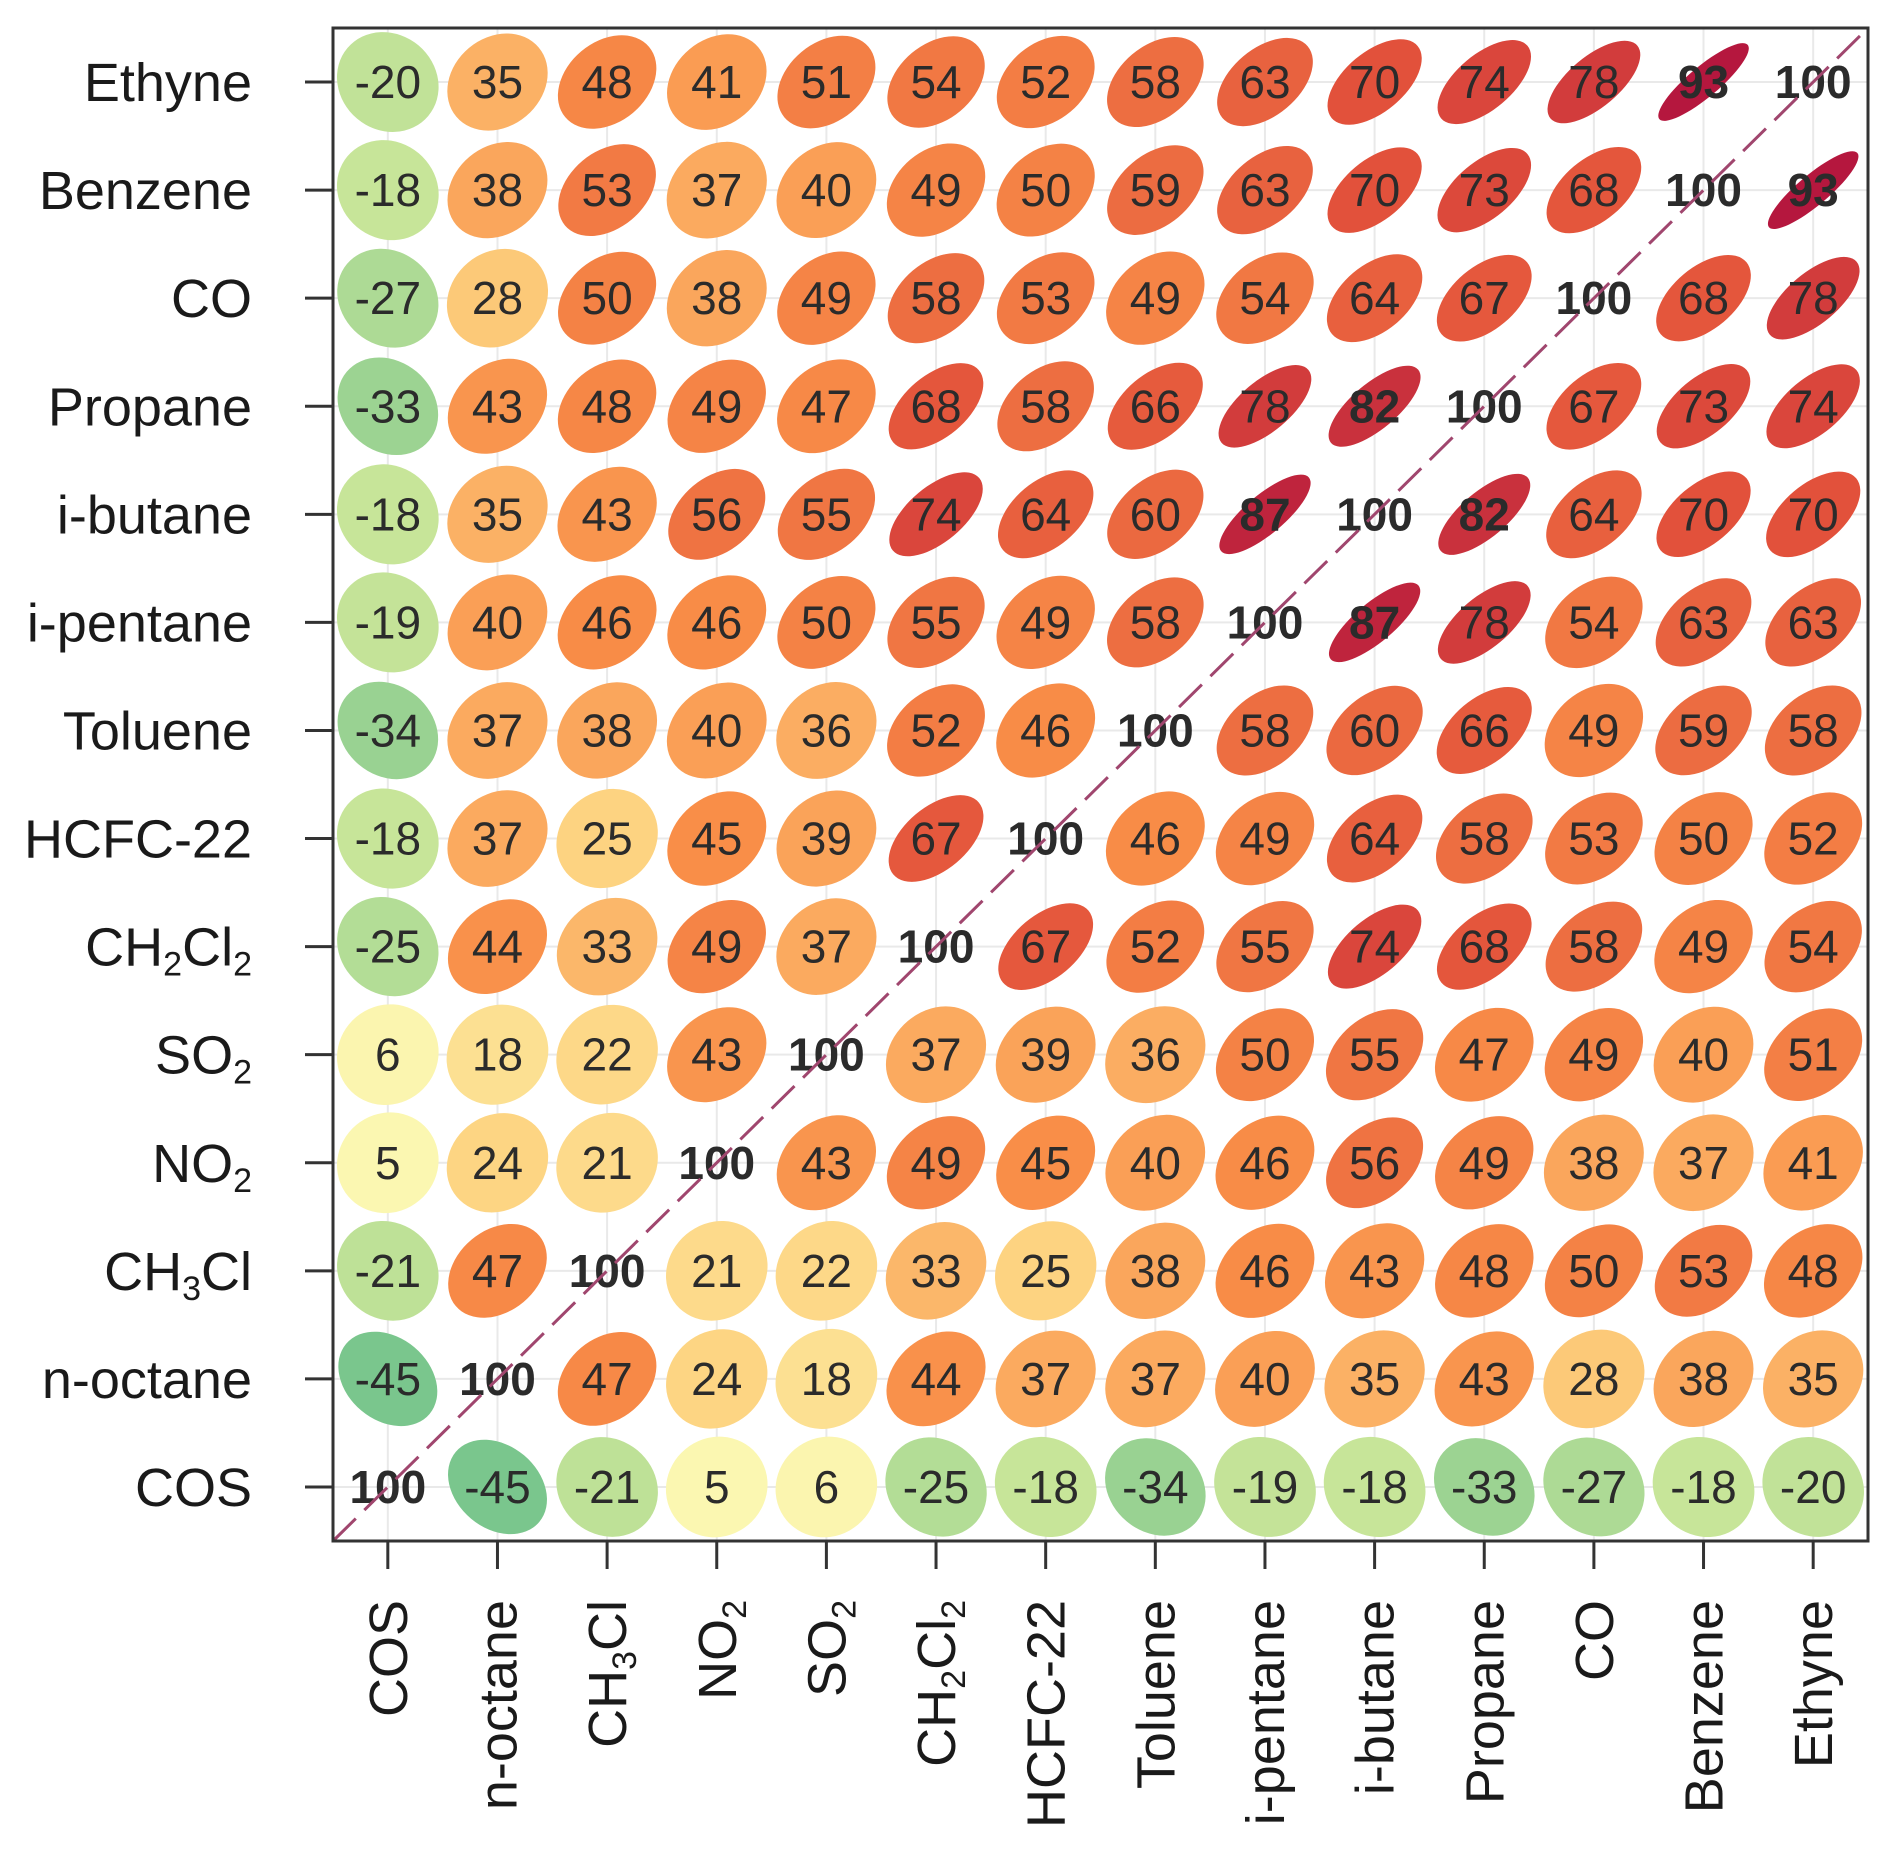  Describe the element at coordinates (936, 190) in the screenshot. I see `cell-ellipse-benzene-ch2cl2` at that location.